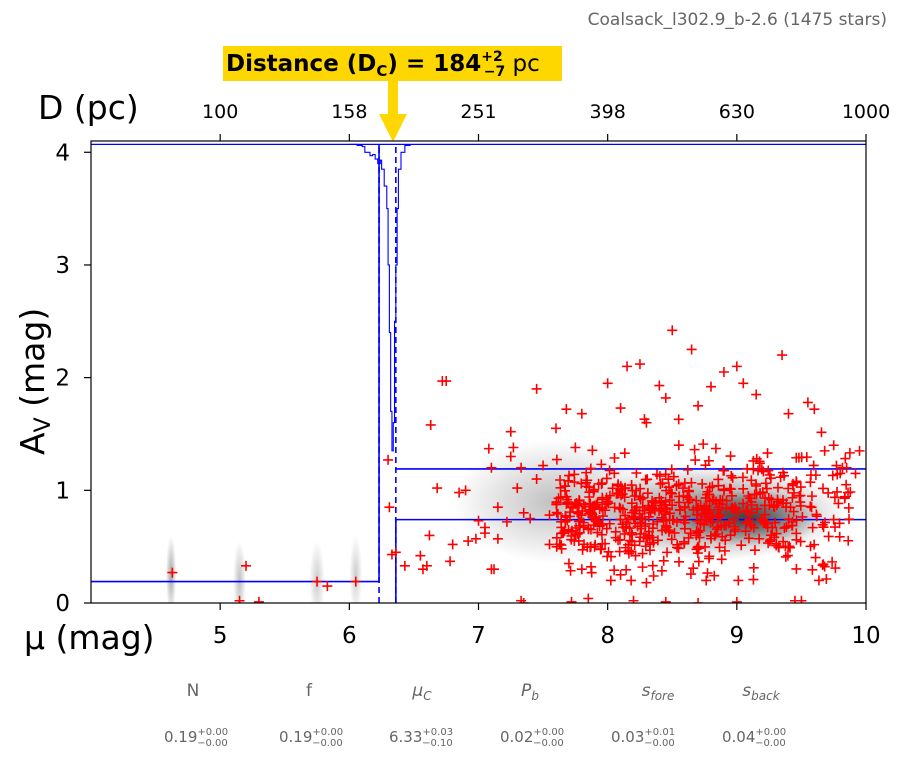  I want to click on top-tick-label: 251, so click(478, 112).